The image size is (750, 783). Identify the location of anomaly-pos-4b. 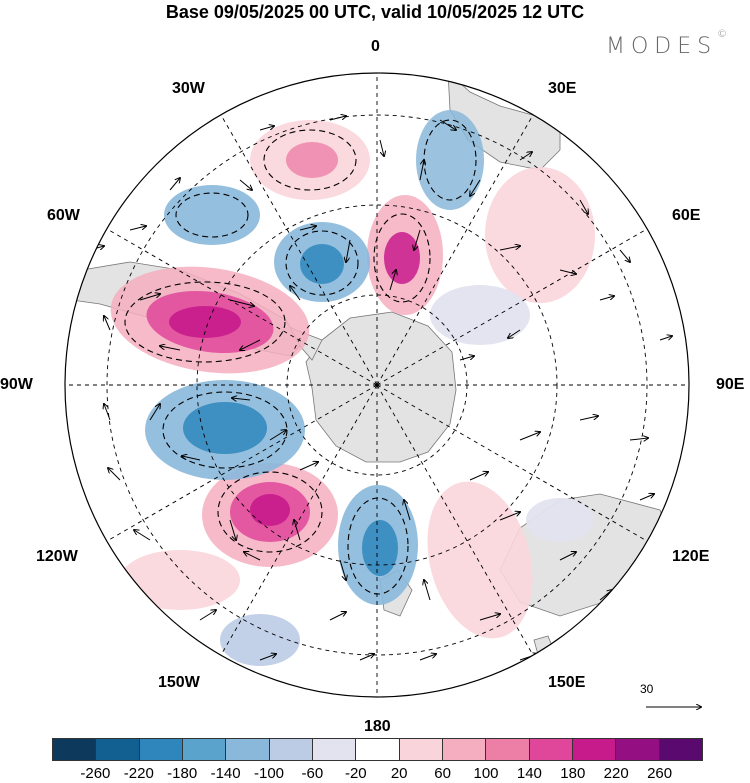
(312, 160).